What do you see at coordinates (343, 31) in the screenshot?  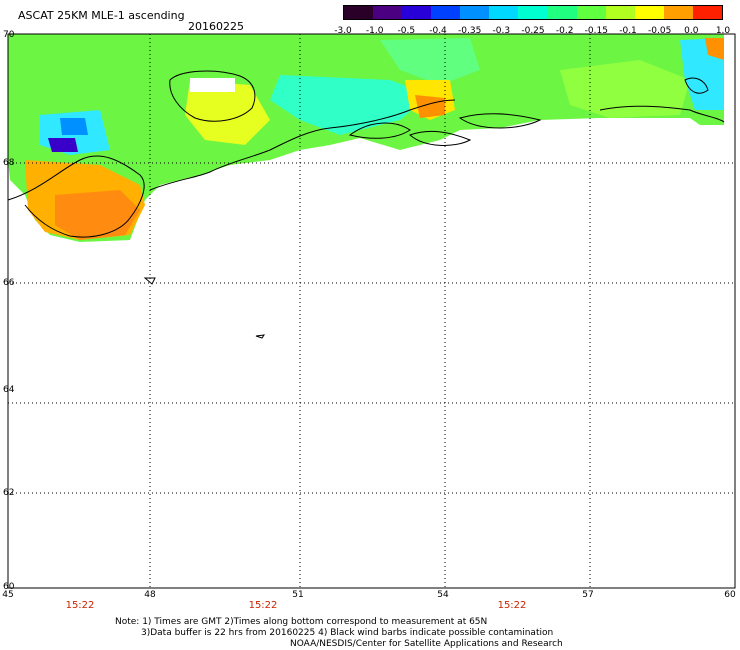 I see `colorbar-label: -3.0` at bounding box center [343, 31].